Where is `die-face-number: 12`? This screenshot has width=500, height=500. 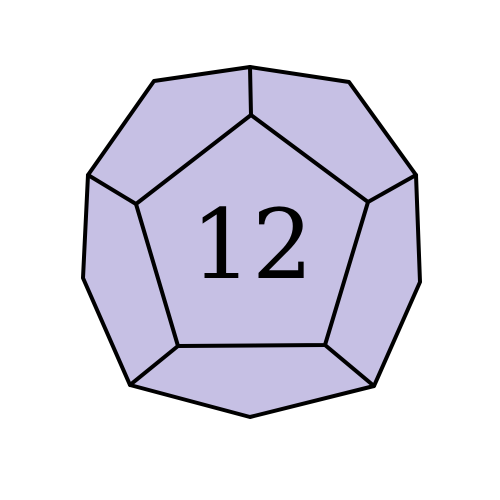
die-face-number: 12 is located at coordinates (252, 245).